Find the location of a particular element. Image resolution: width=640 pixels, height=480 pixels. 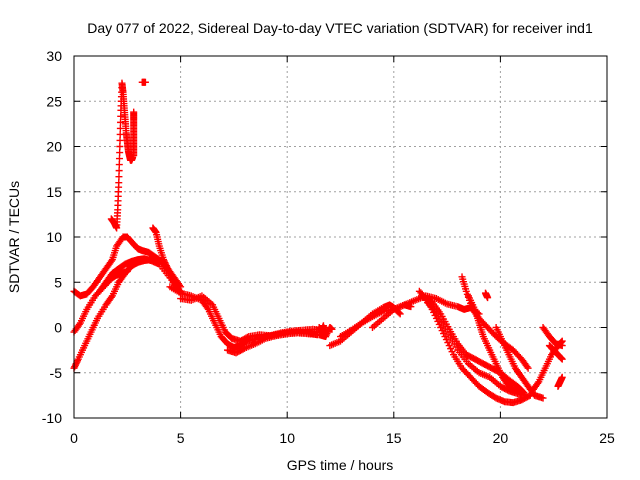

series-spike-tail is located at coordinates (134, 134).